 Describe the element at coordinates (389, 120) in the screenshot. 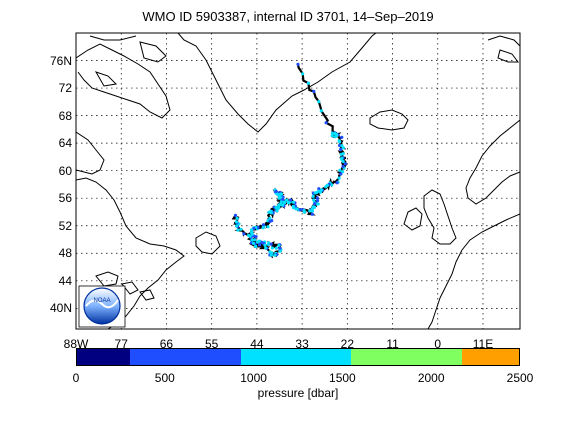

I see `coastline-iceland` at that location.